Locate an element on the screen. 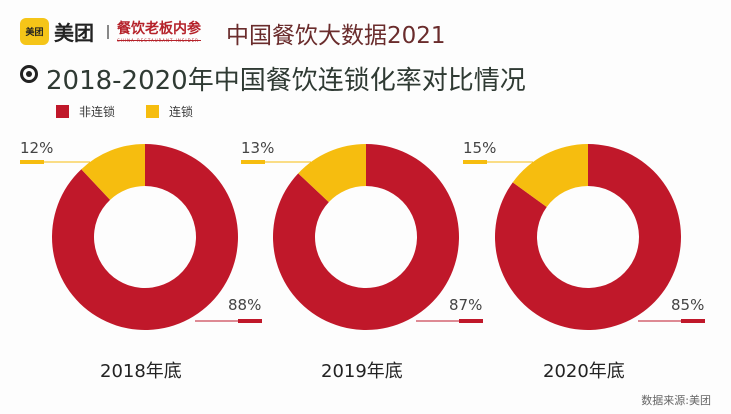  brand-name: 美团 is located at coordinates (74, 33).